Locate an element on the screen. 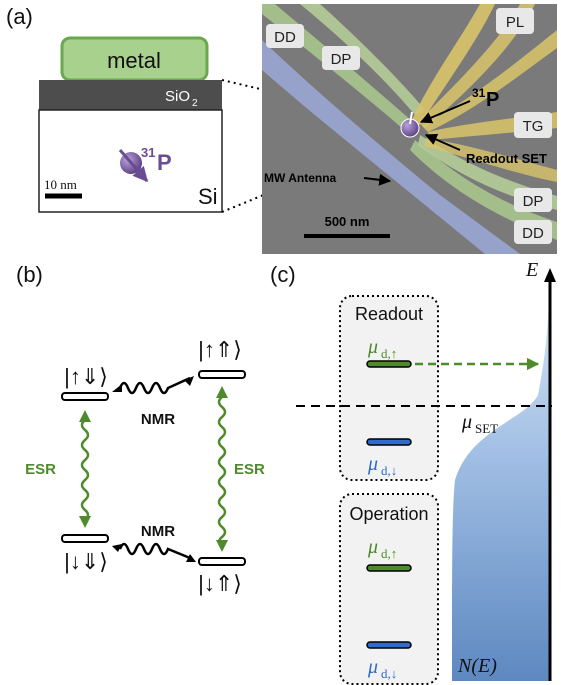 The image size is (561, 685). level-down-up is located at coordinates (222, 561).